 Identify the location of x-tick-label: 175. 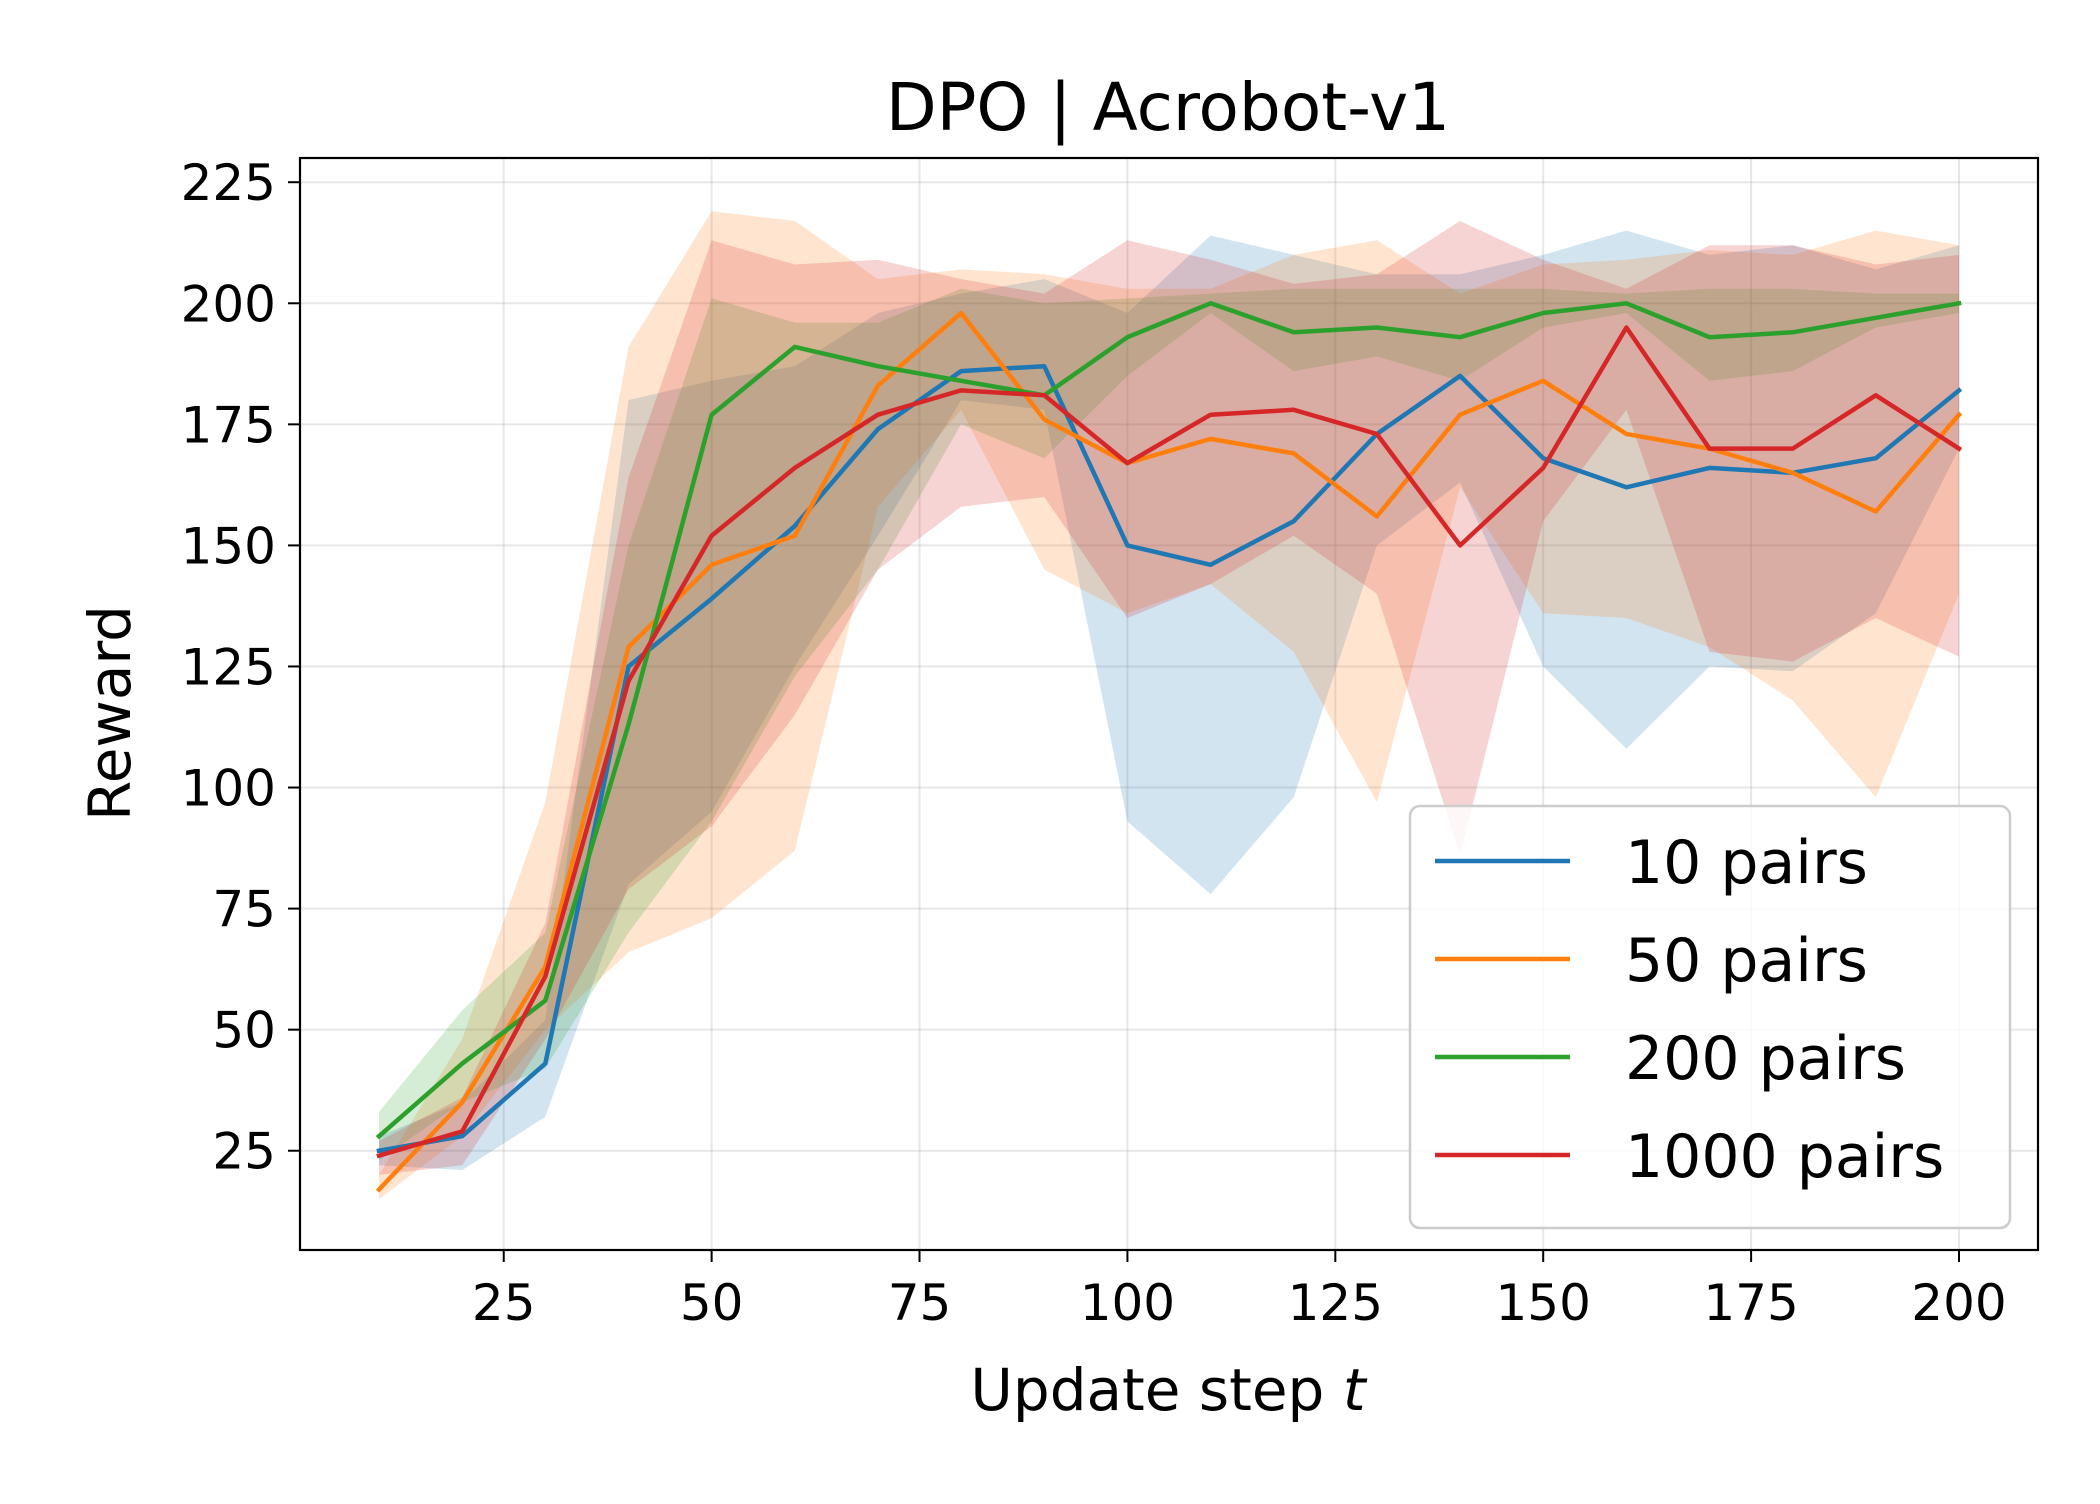
(1750, 1303).